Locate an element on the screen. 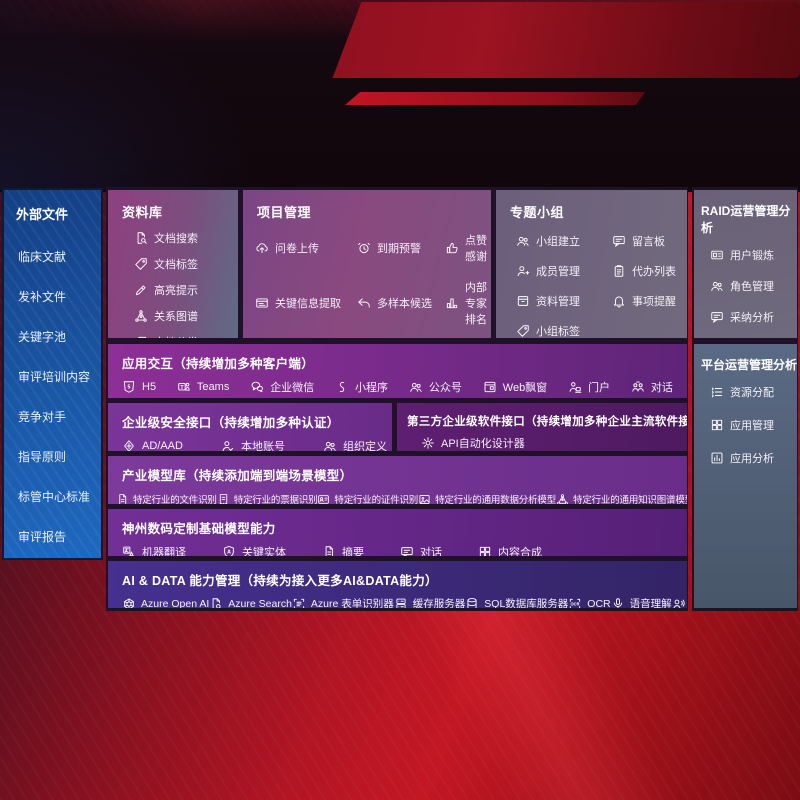 The image size is (800, 800). feature-item: 文档标签 is located at coordinates (186, 264).